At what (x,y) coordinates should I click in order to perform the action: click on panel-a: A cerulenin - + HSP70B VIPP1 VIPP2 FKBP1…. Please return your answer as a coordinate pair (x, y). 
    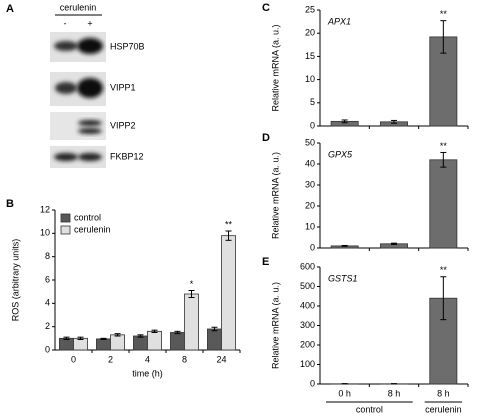
    Looking at the image, I should click on (75, 85).